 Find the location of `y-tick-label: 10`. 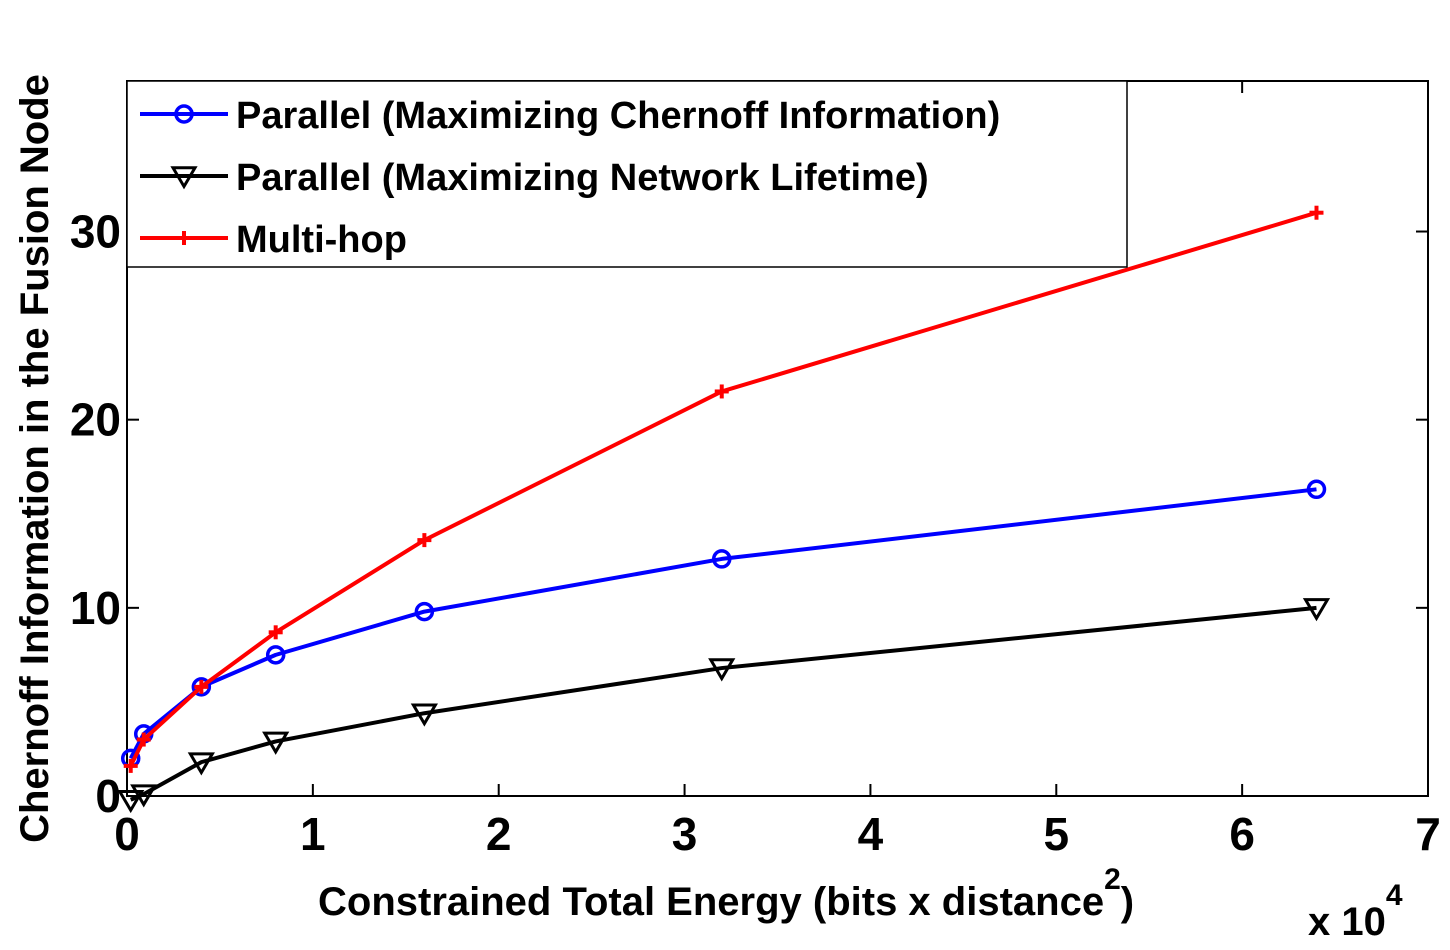

y-tick-label: 10 is located at coordinates (95, 608).